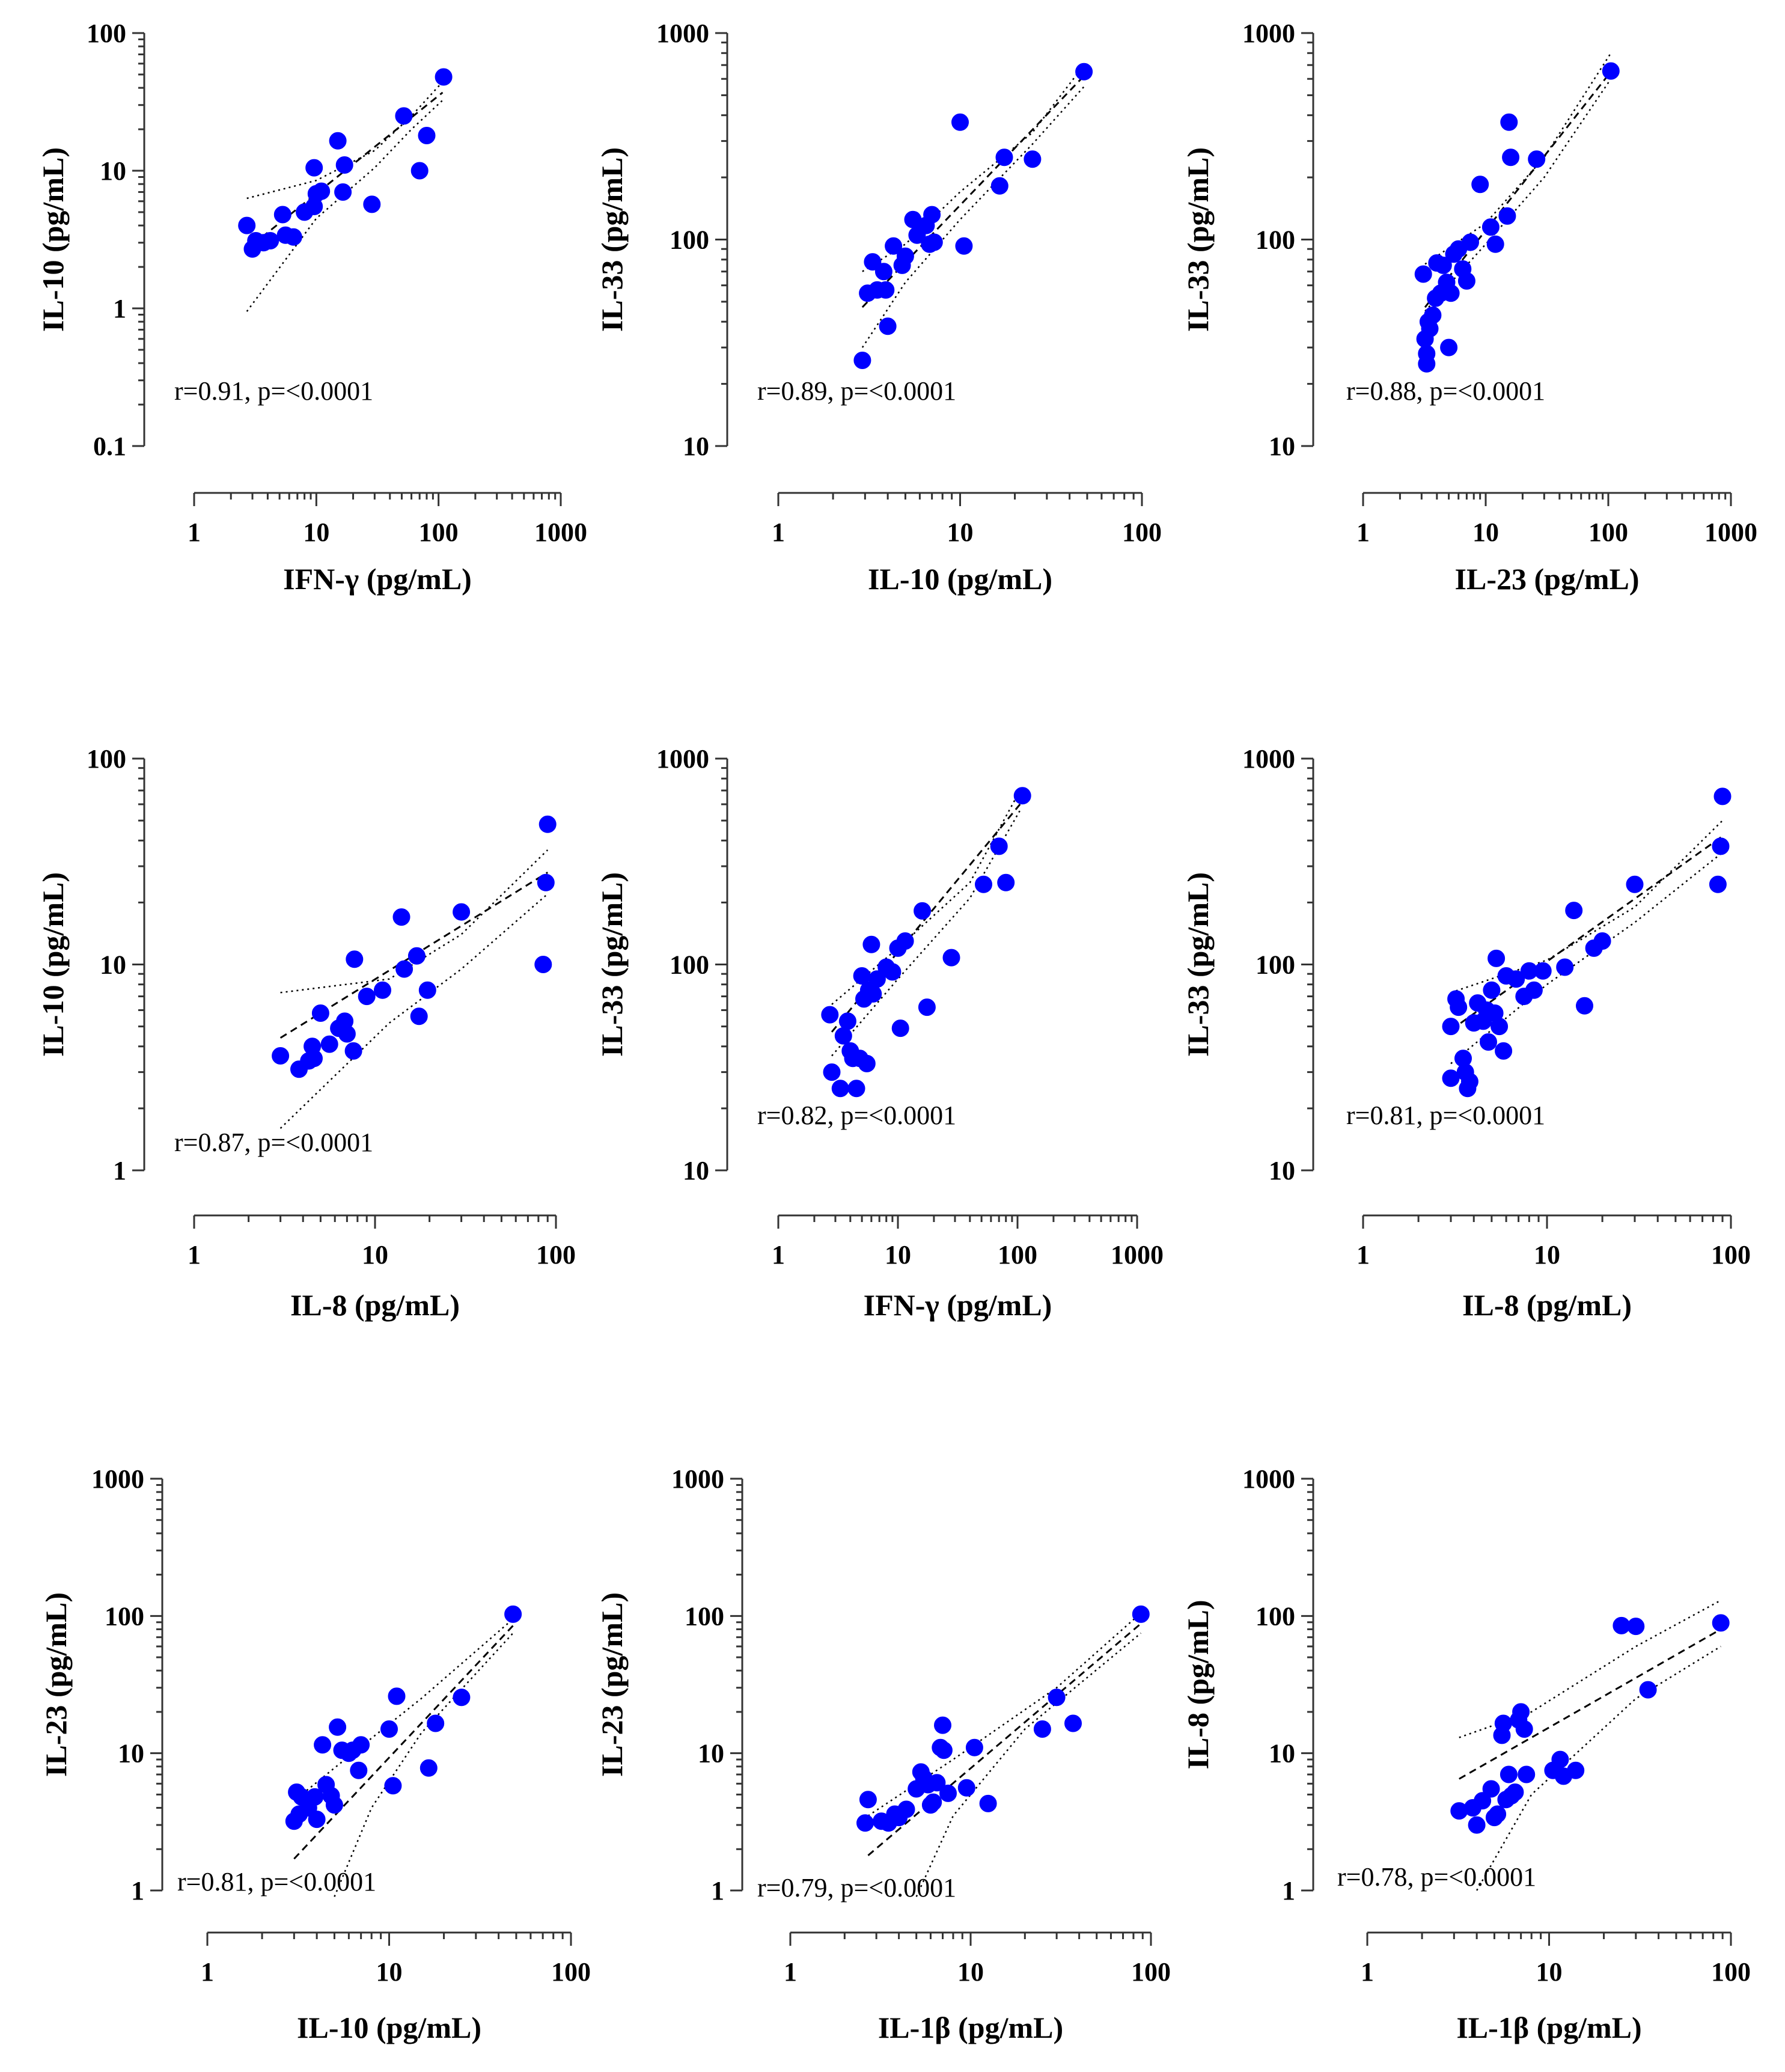  Describe the element at coordinates (389, 2027) in the screenshot. I see `x-axis-title: IL-10 (pg/mL)` at that location.